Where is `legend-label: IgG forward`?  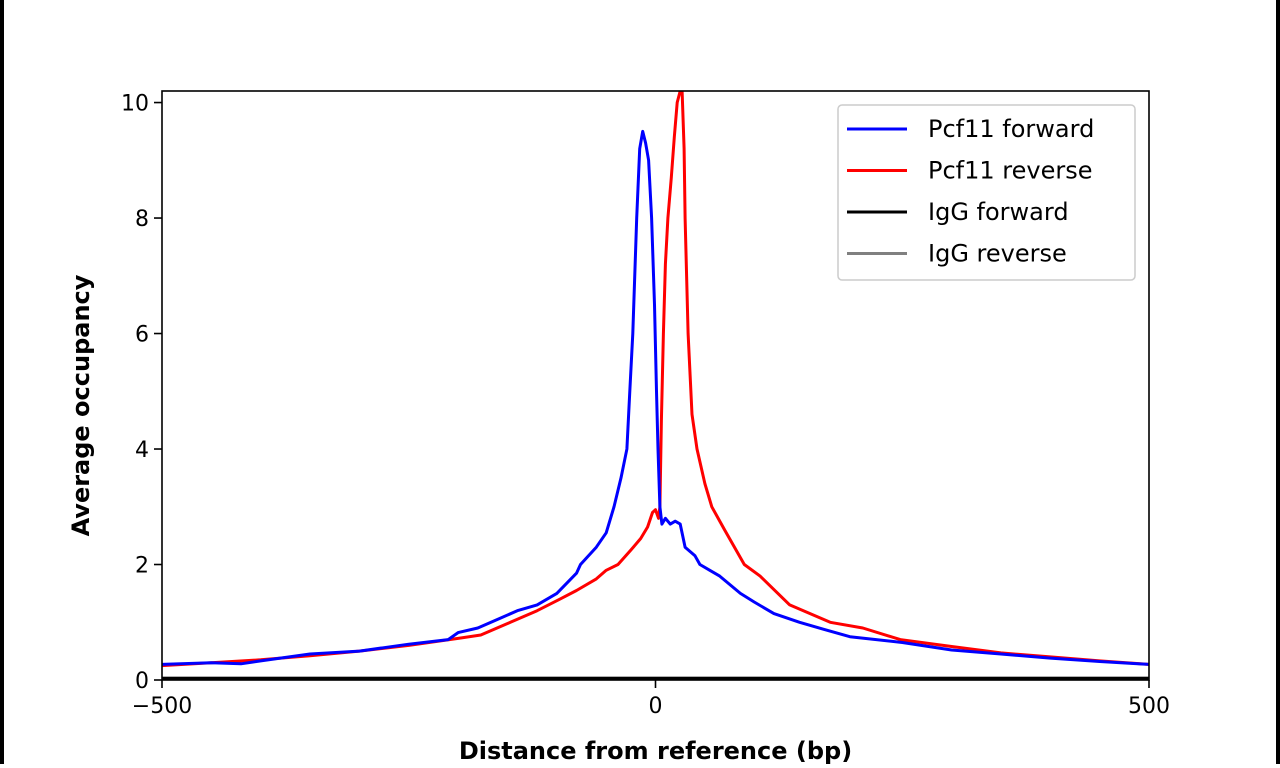 legend-label: IgG forward is located at coordinates (998, 212).